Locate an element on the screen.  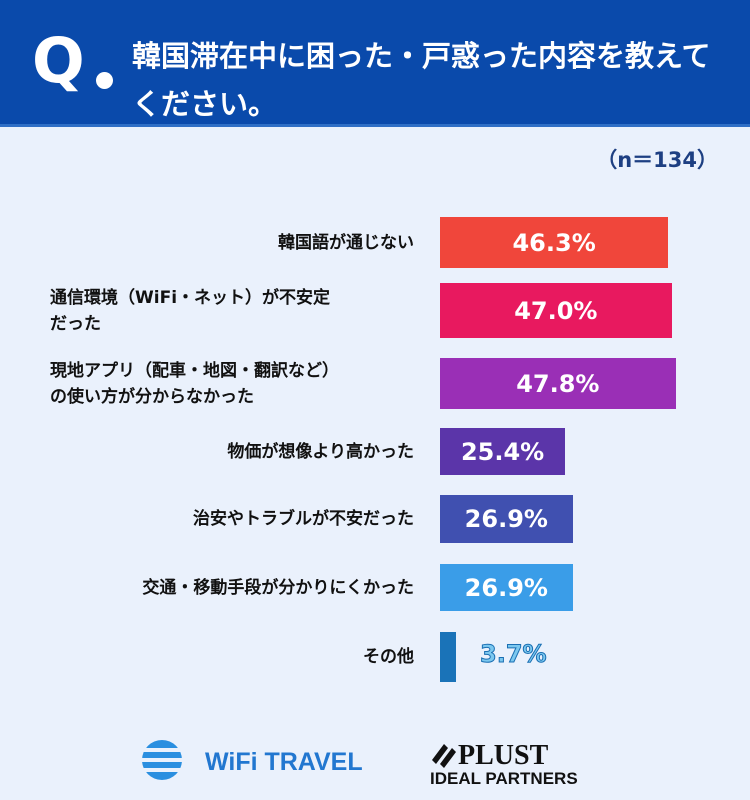
bar: 25.4% is located at coordinates (503, 451).